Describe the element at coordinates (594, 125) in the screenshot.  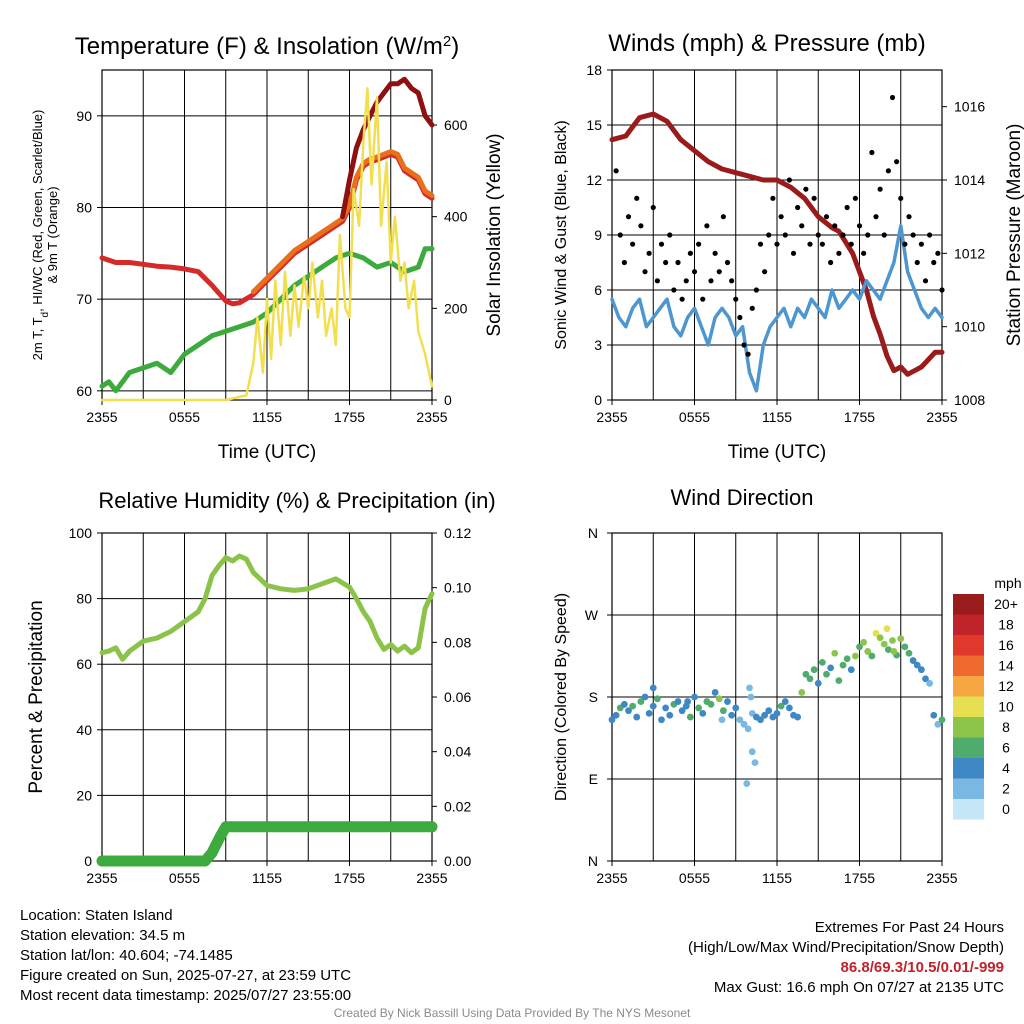
I see `y-tick-label: 15` at that location.